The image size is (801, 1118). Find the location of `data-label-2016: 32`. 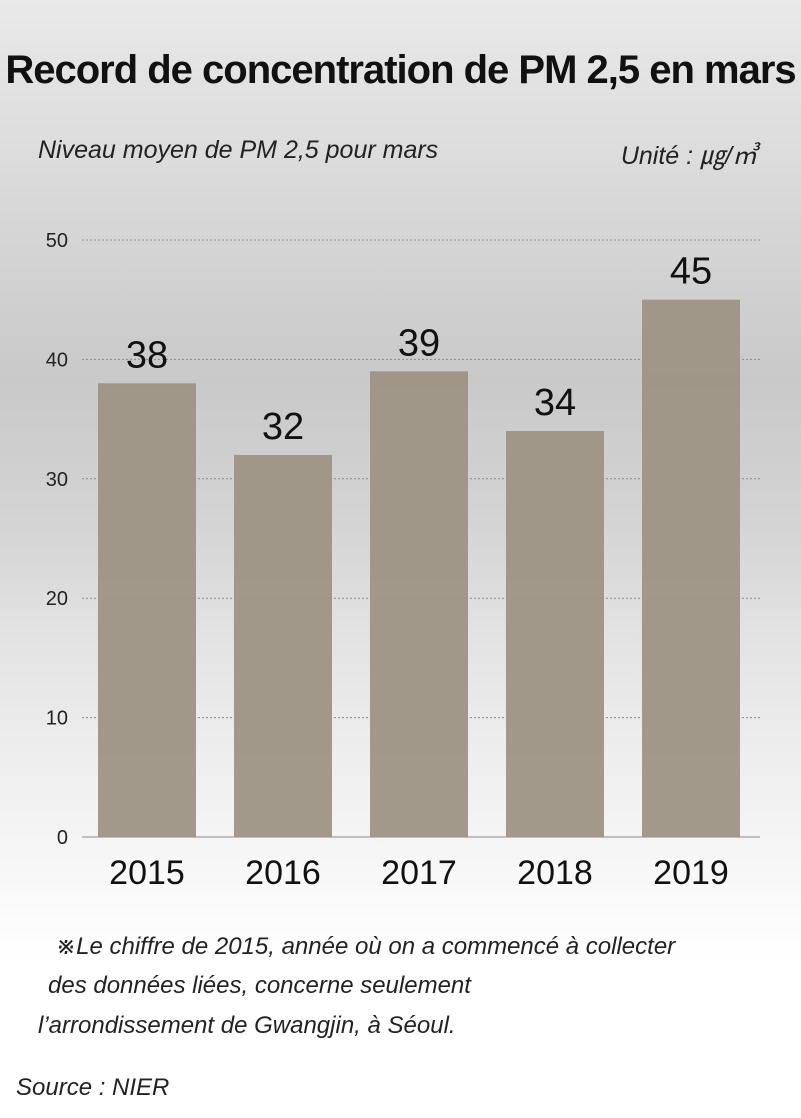

data-label-2016: 32 is located at coordinates (283, 427).